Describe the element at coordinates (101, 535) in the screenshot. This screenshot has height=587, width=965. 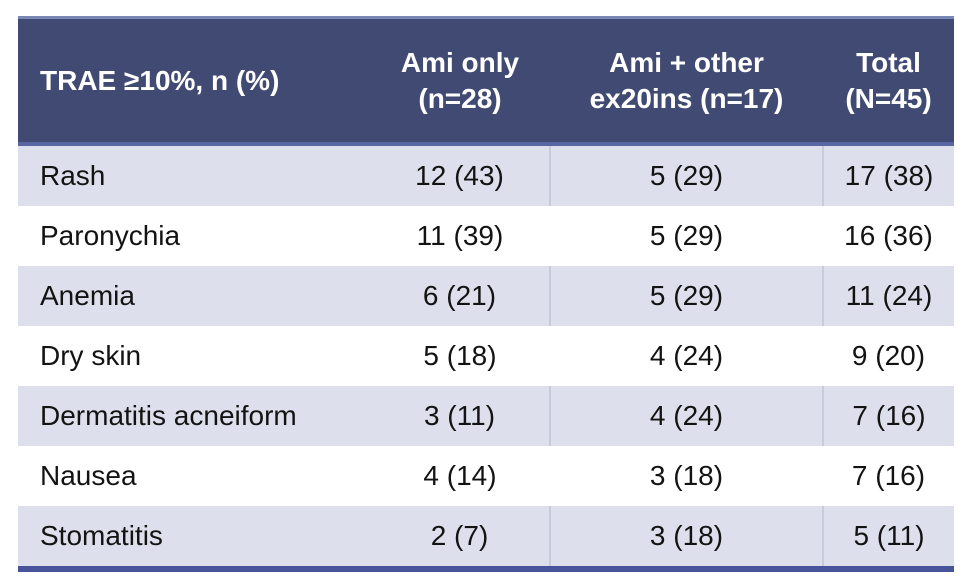
I see `row-label-cell: Stomatitis` at that location.